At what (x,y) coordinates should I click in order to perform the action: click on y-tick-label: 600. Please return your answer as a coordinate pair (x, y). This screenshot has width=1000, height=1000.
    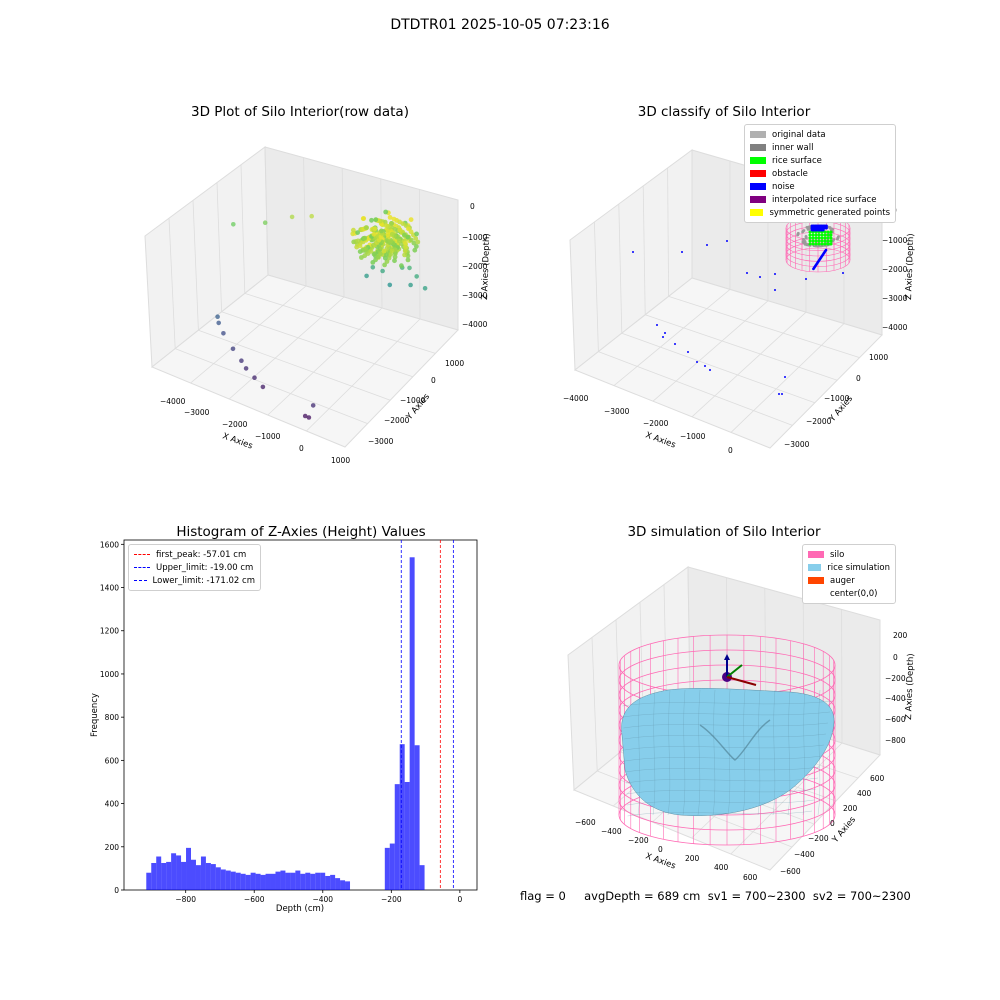
    Looking at the image, I should click on (112, 760).